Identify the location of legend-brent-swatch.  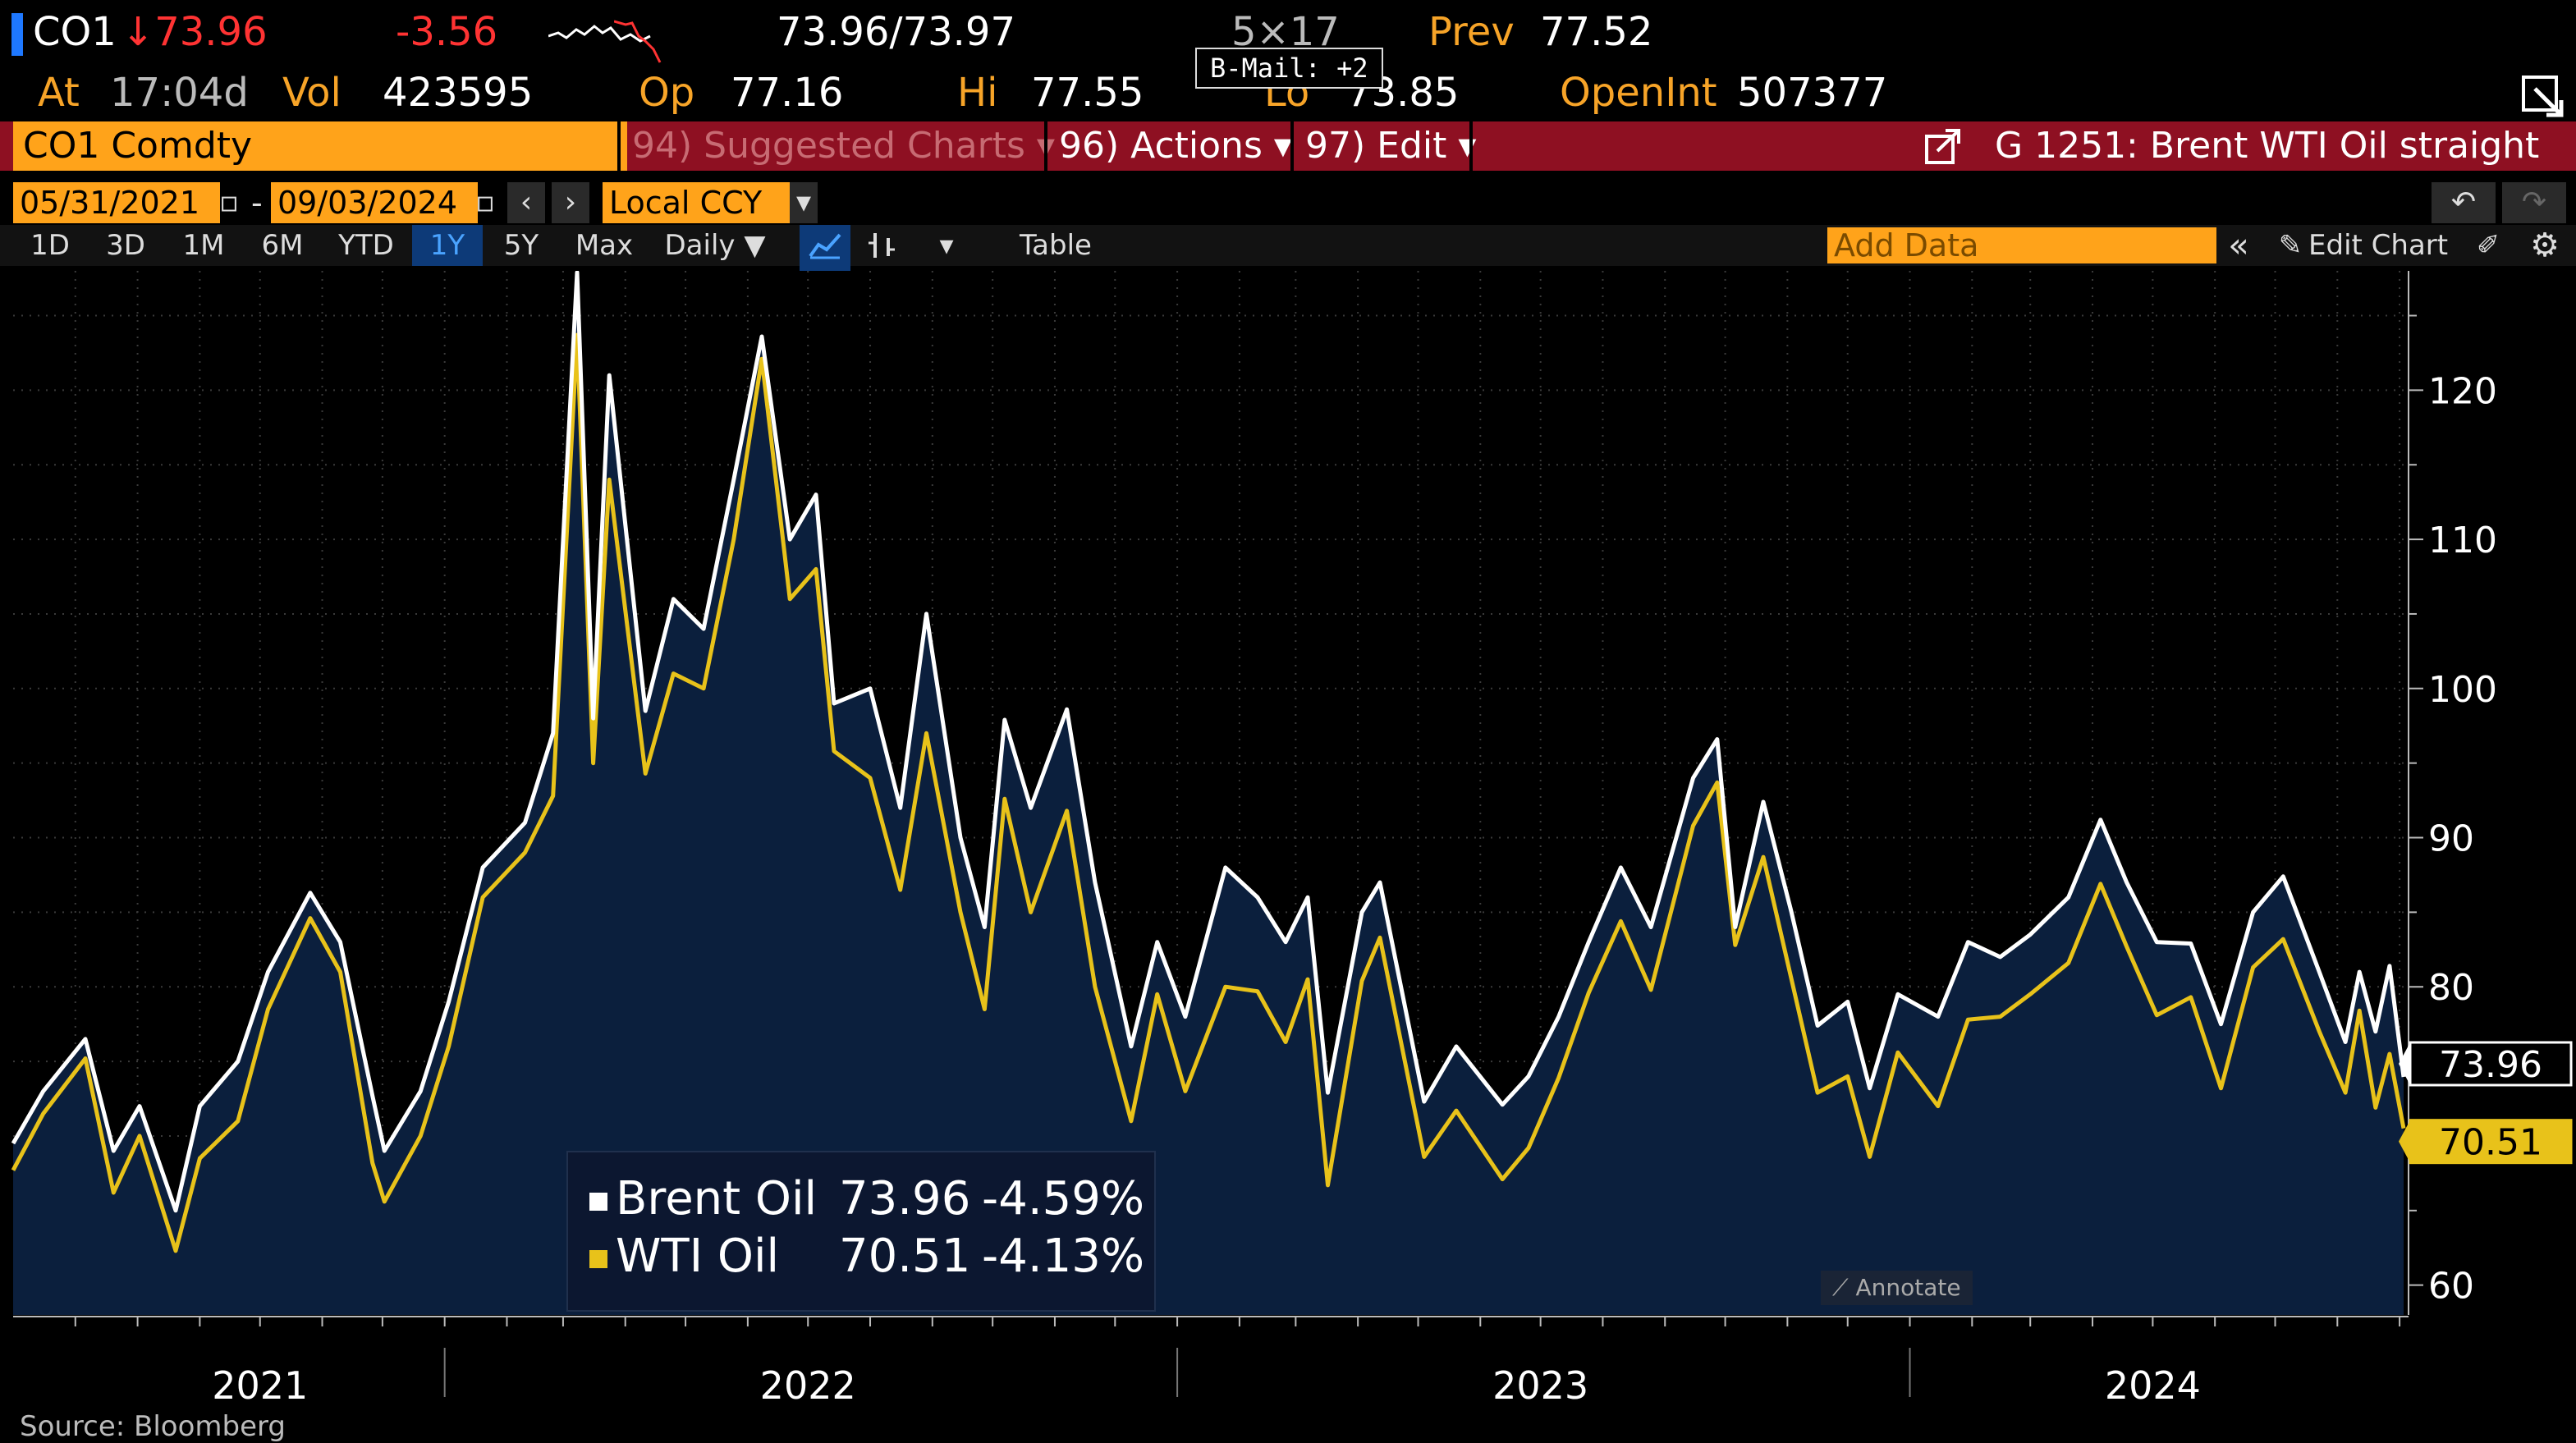
(598, 1201).